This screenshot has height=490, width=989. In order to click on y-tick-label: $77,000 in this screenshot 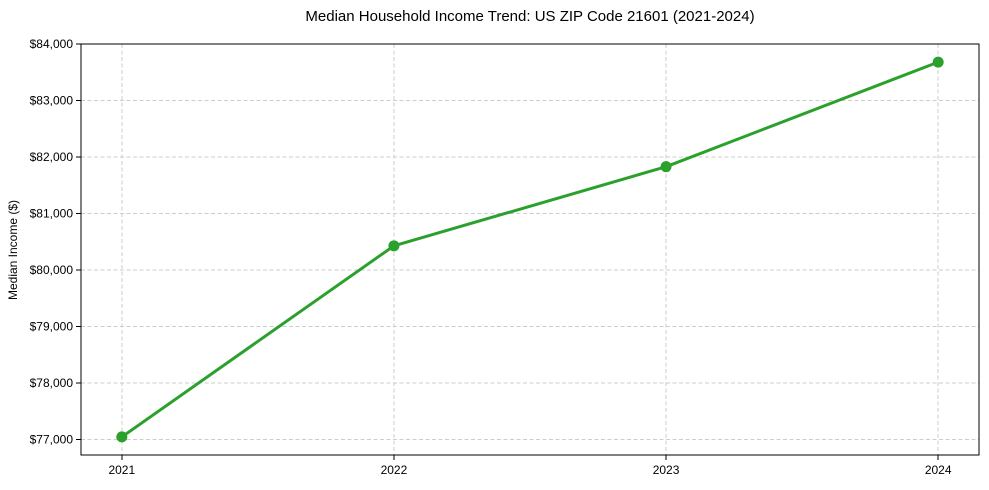, I will do `click(52, 440)`.